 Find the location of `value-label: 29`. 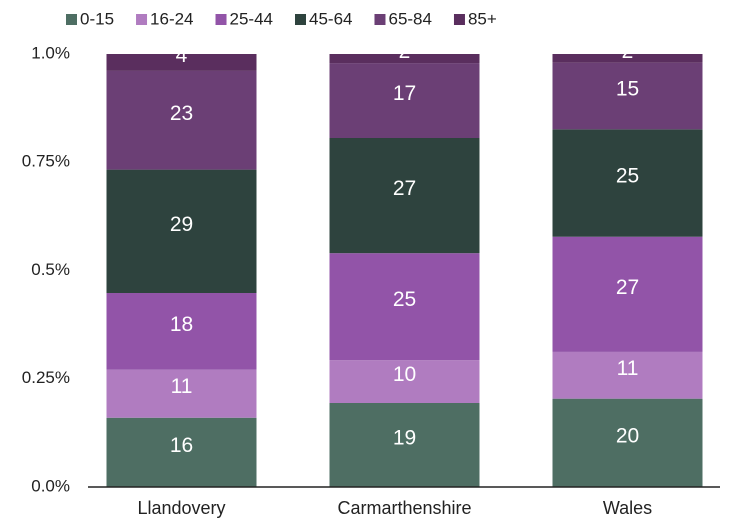

value-label: 29 is located at coordinates (181, 224).